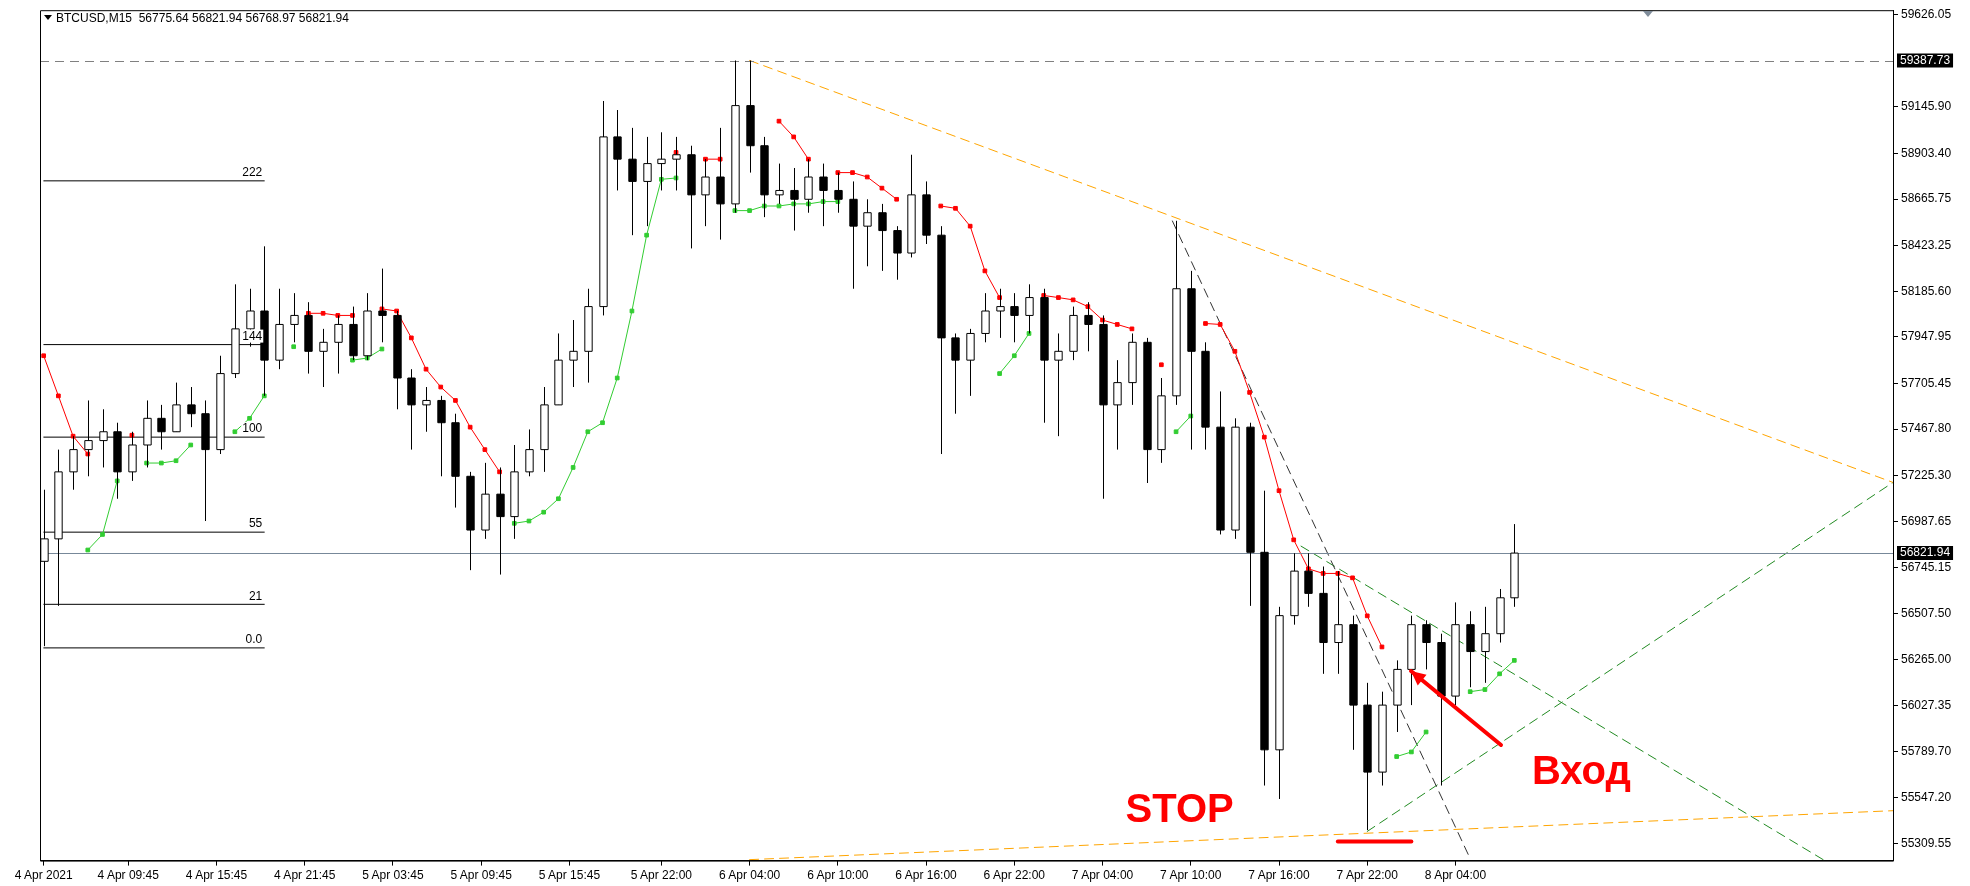 This screenshot has width=1970, height=886. Describe the element at coordinates (252, 335) in the screenshot. I see `series-label: 144` at that location.